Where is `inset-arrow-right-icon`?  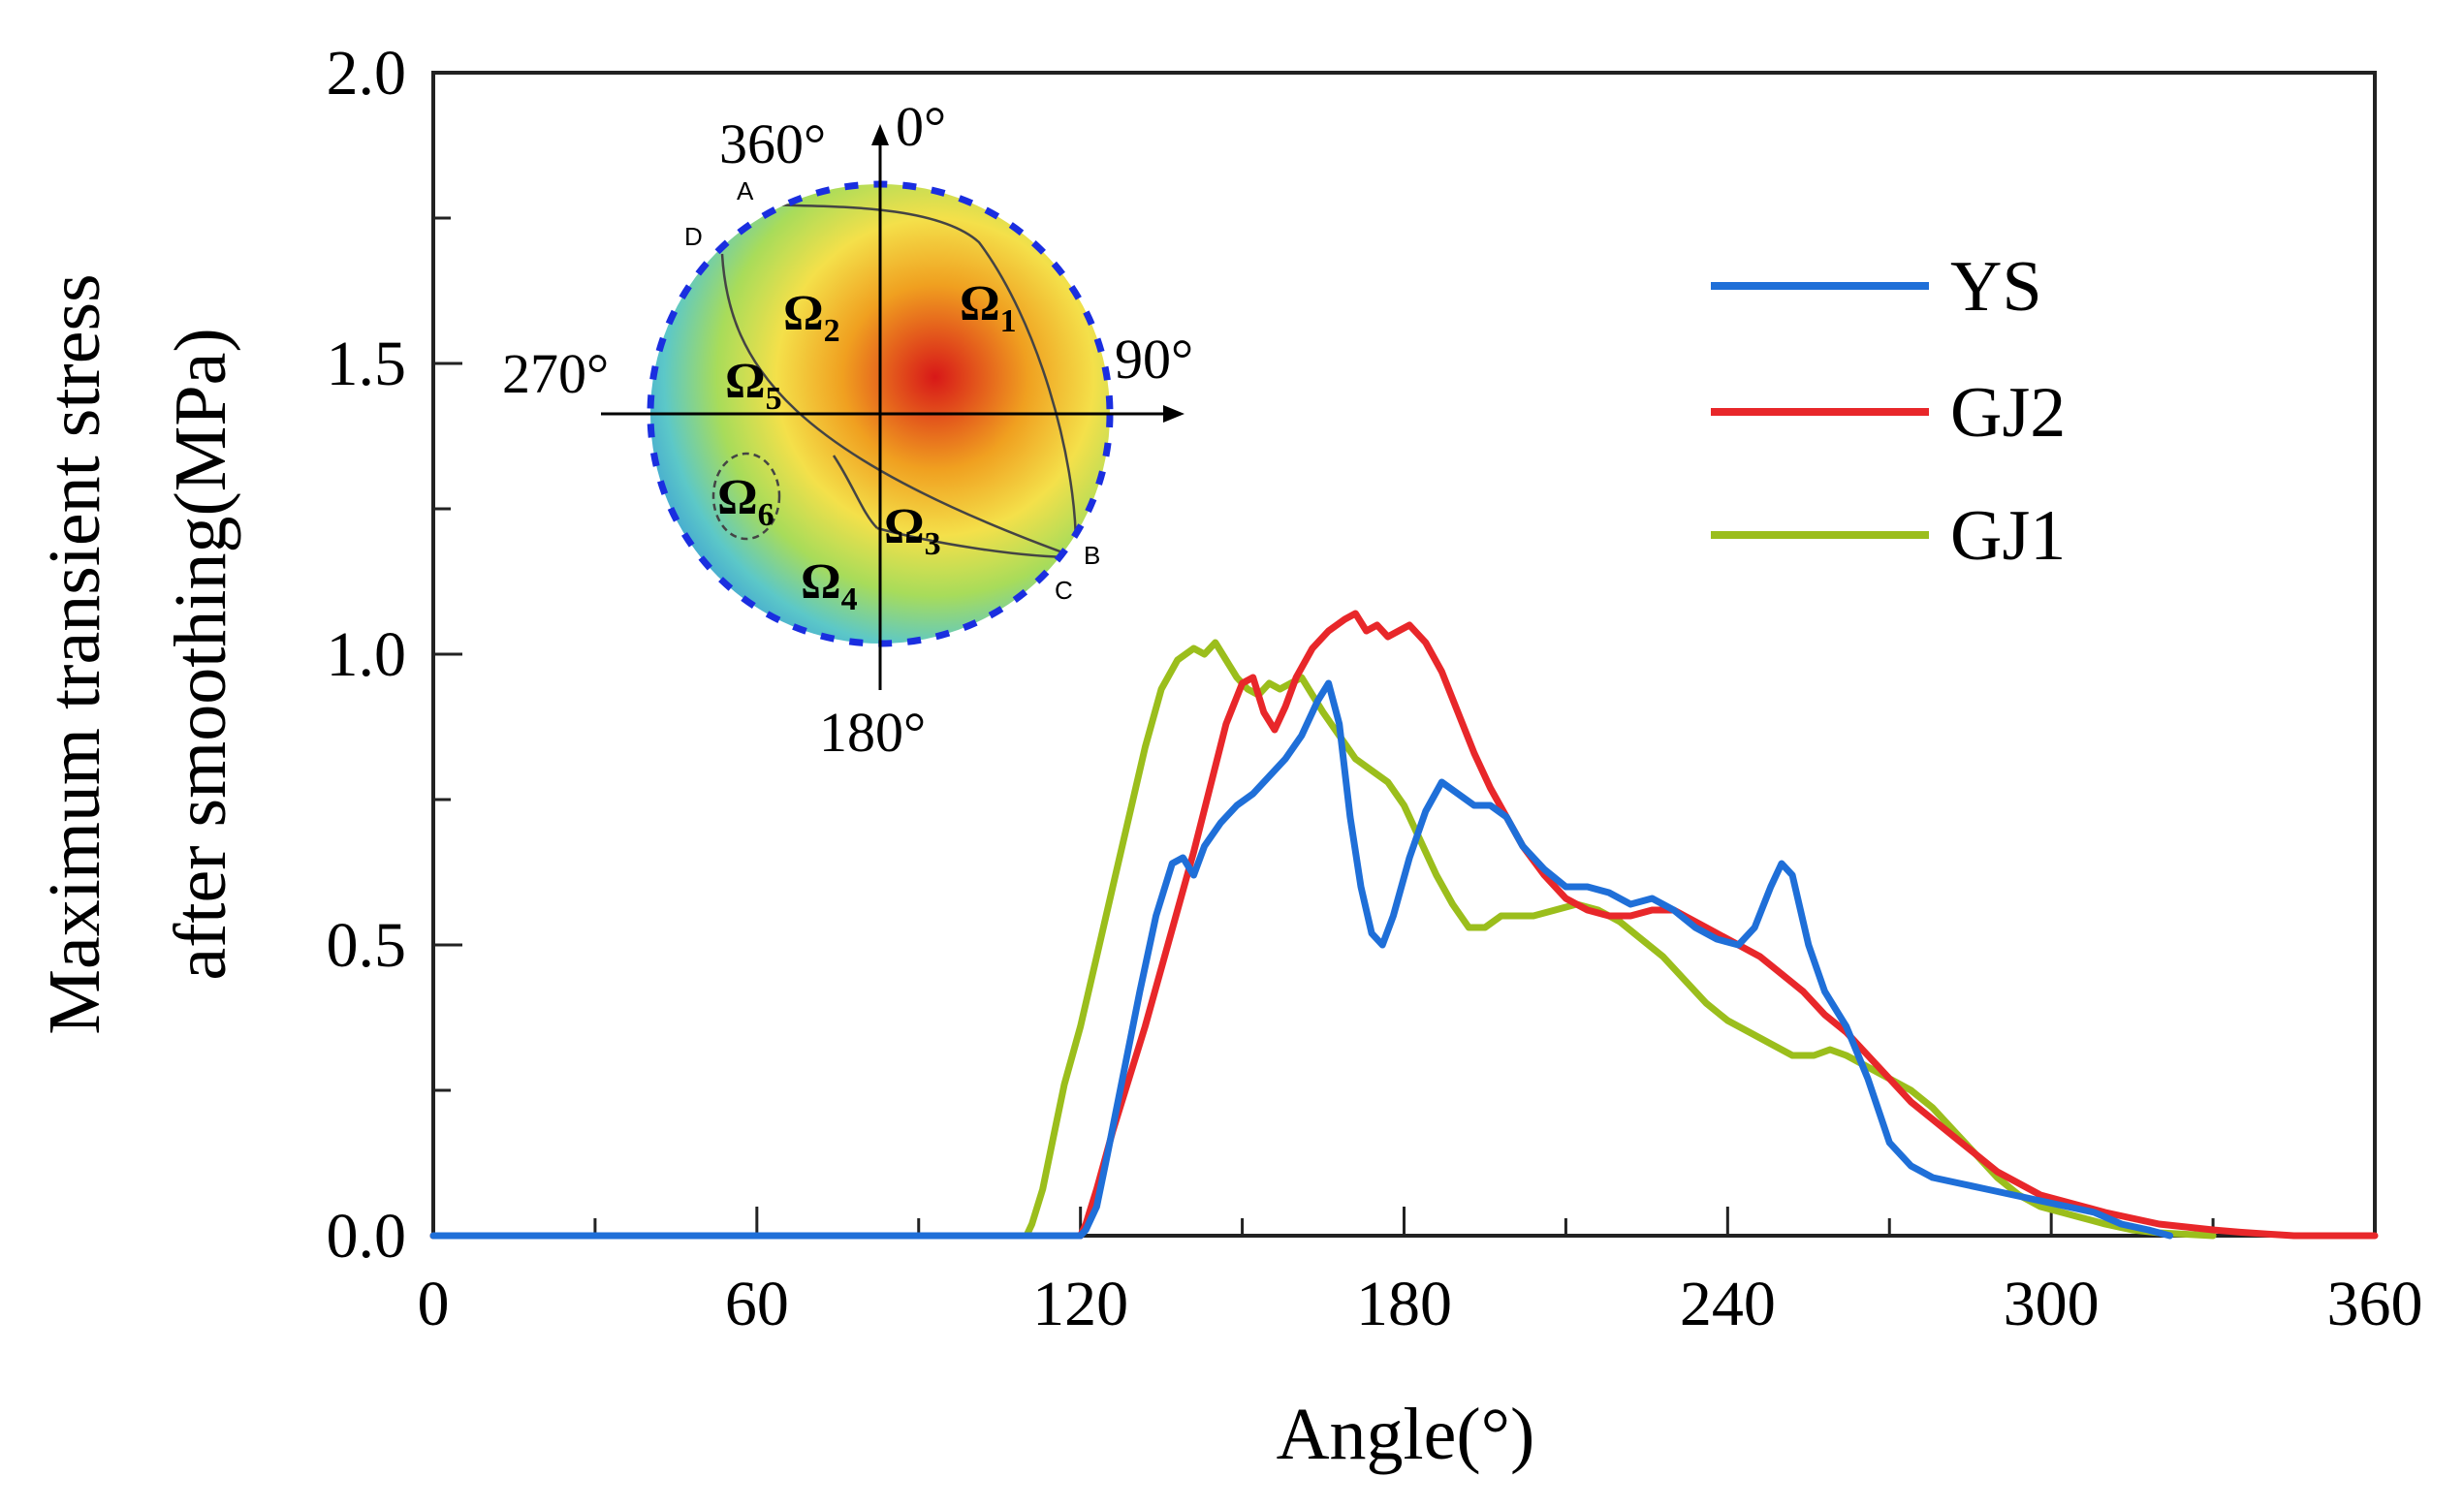 inset-arrow-right-icon is located at coordinates (1174, 414).